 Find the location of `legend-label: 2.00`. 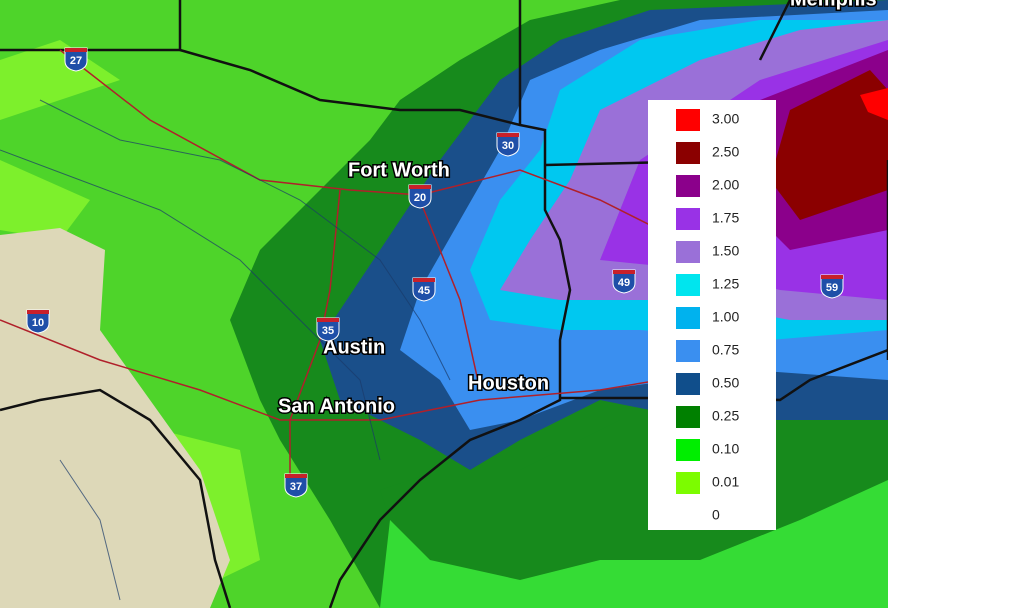

legend-label: 2.00 is located at coordinates (725, 185).